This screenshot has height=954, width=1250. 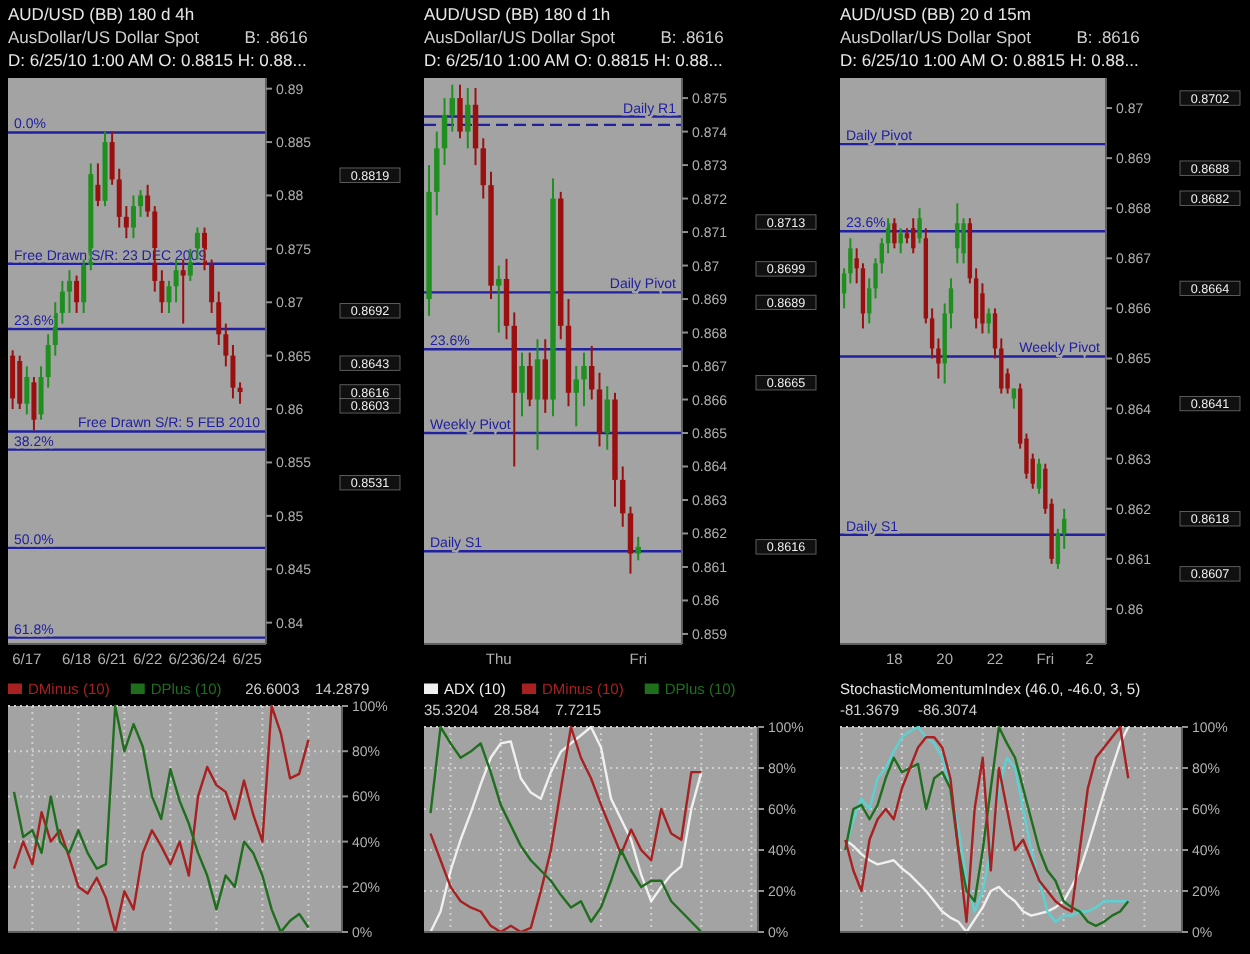 What do you see at coordinates (517, 14) in the screenshot?
I see `chart-title: AUD/USD (BB) 180 d 1h` at bounding box center [517, 14].